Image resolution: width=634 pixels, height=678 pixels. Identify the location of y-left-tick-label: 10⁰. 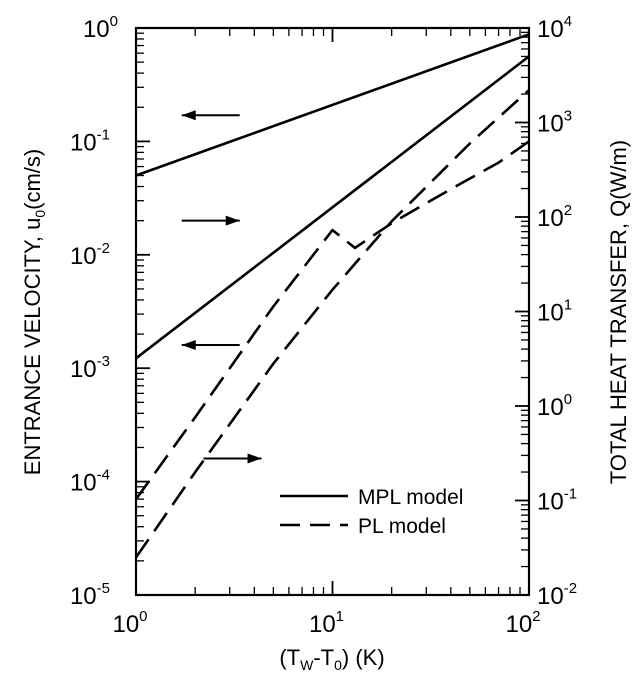
(100, 28).